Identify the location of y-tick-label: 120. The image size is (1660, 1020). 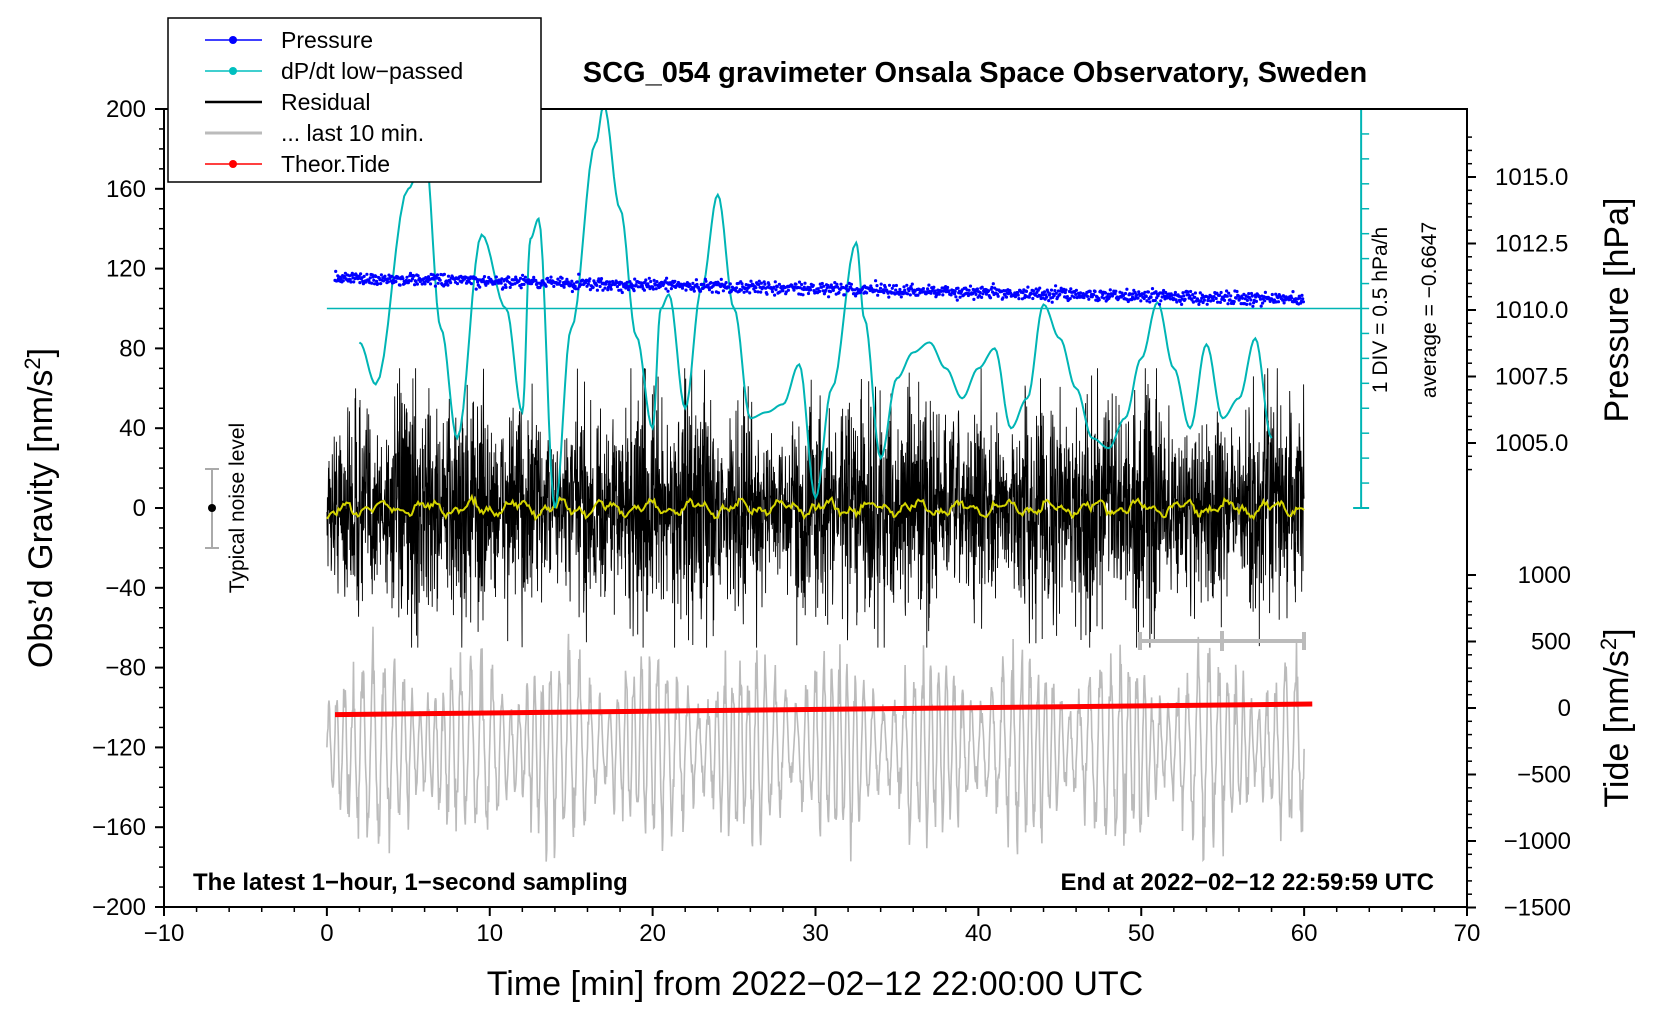
(126, 269).